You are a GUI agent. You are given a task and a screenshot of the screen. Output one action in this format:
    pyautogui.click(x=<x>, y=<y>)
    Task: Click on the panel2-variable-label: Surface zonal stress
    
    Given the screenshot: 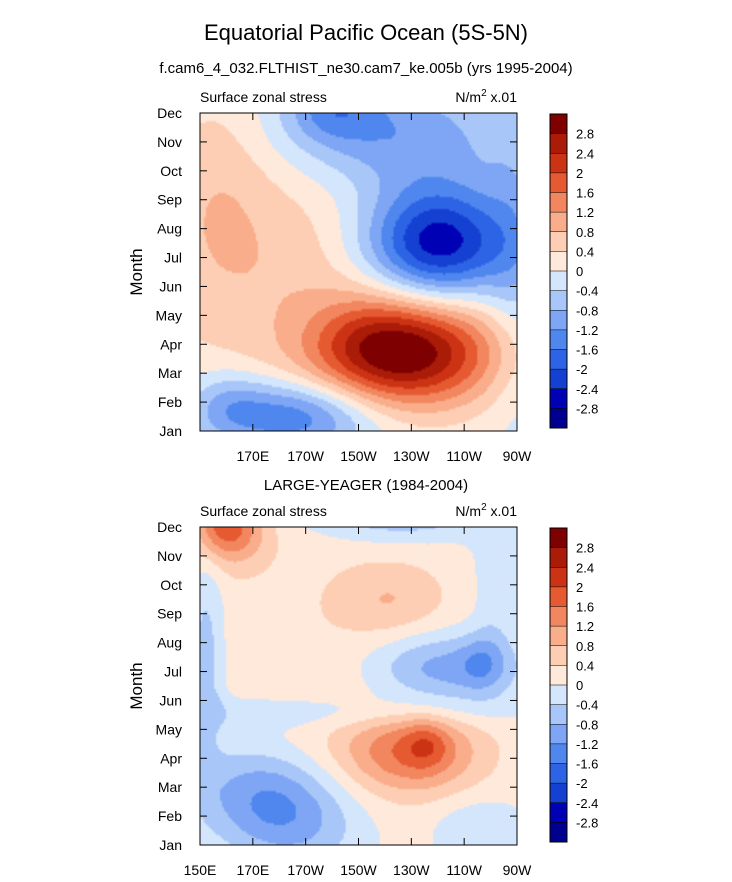 What is the action you would take?
    pyautogui.click(x=263, y=511)
    